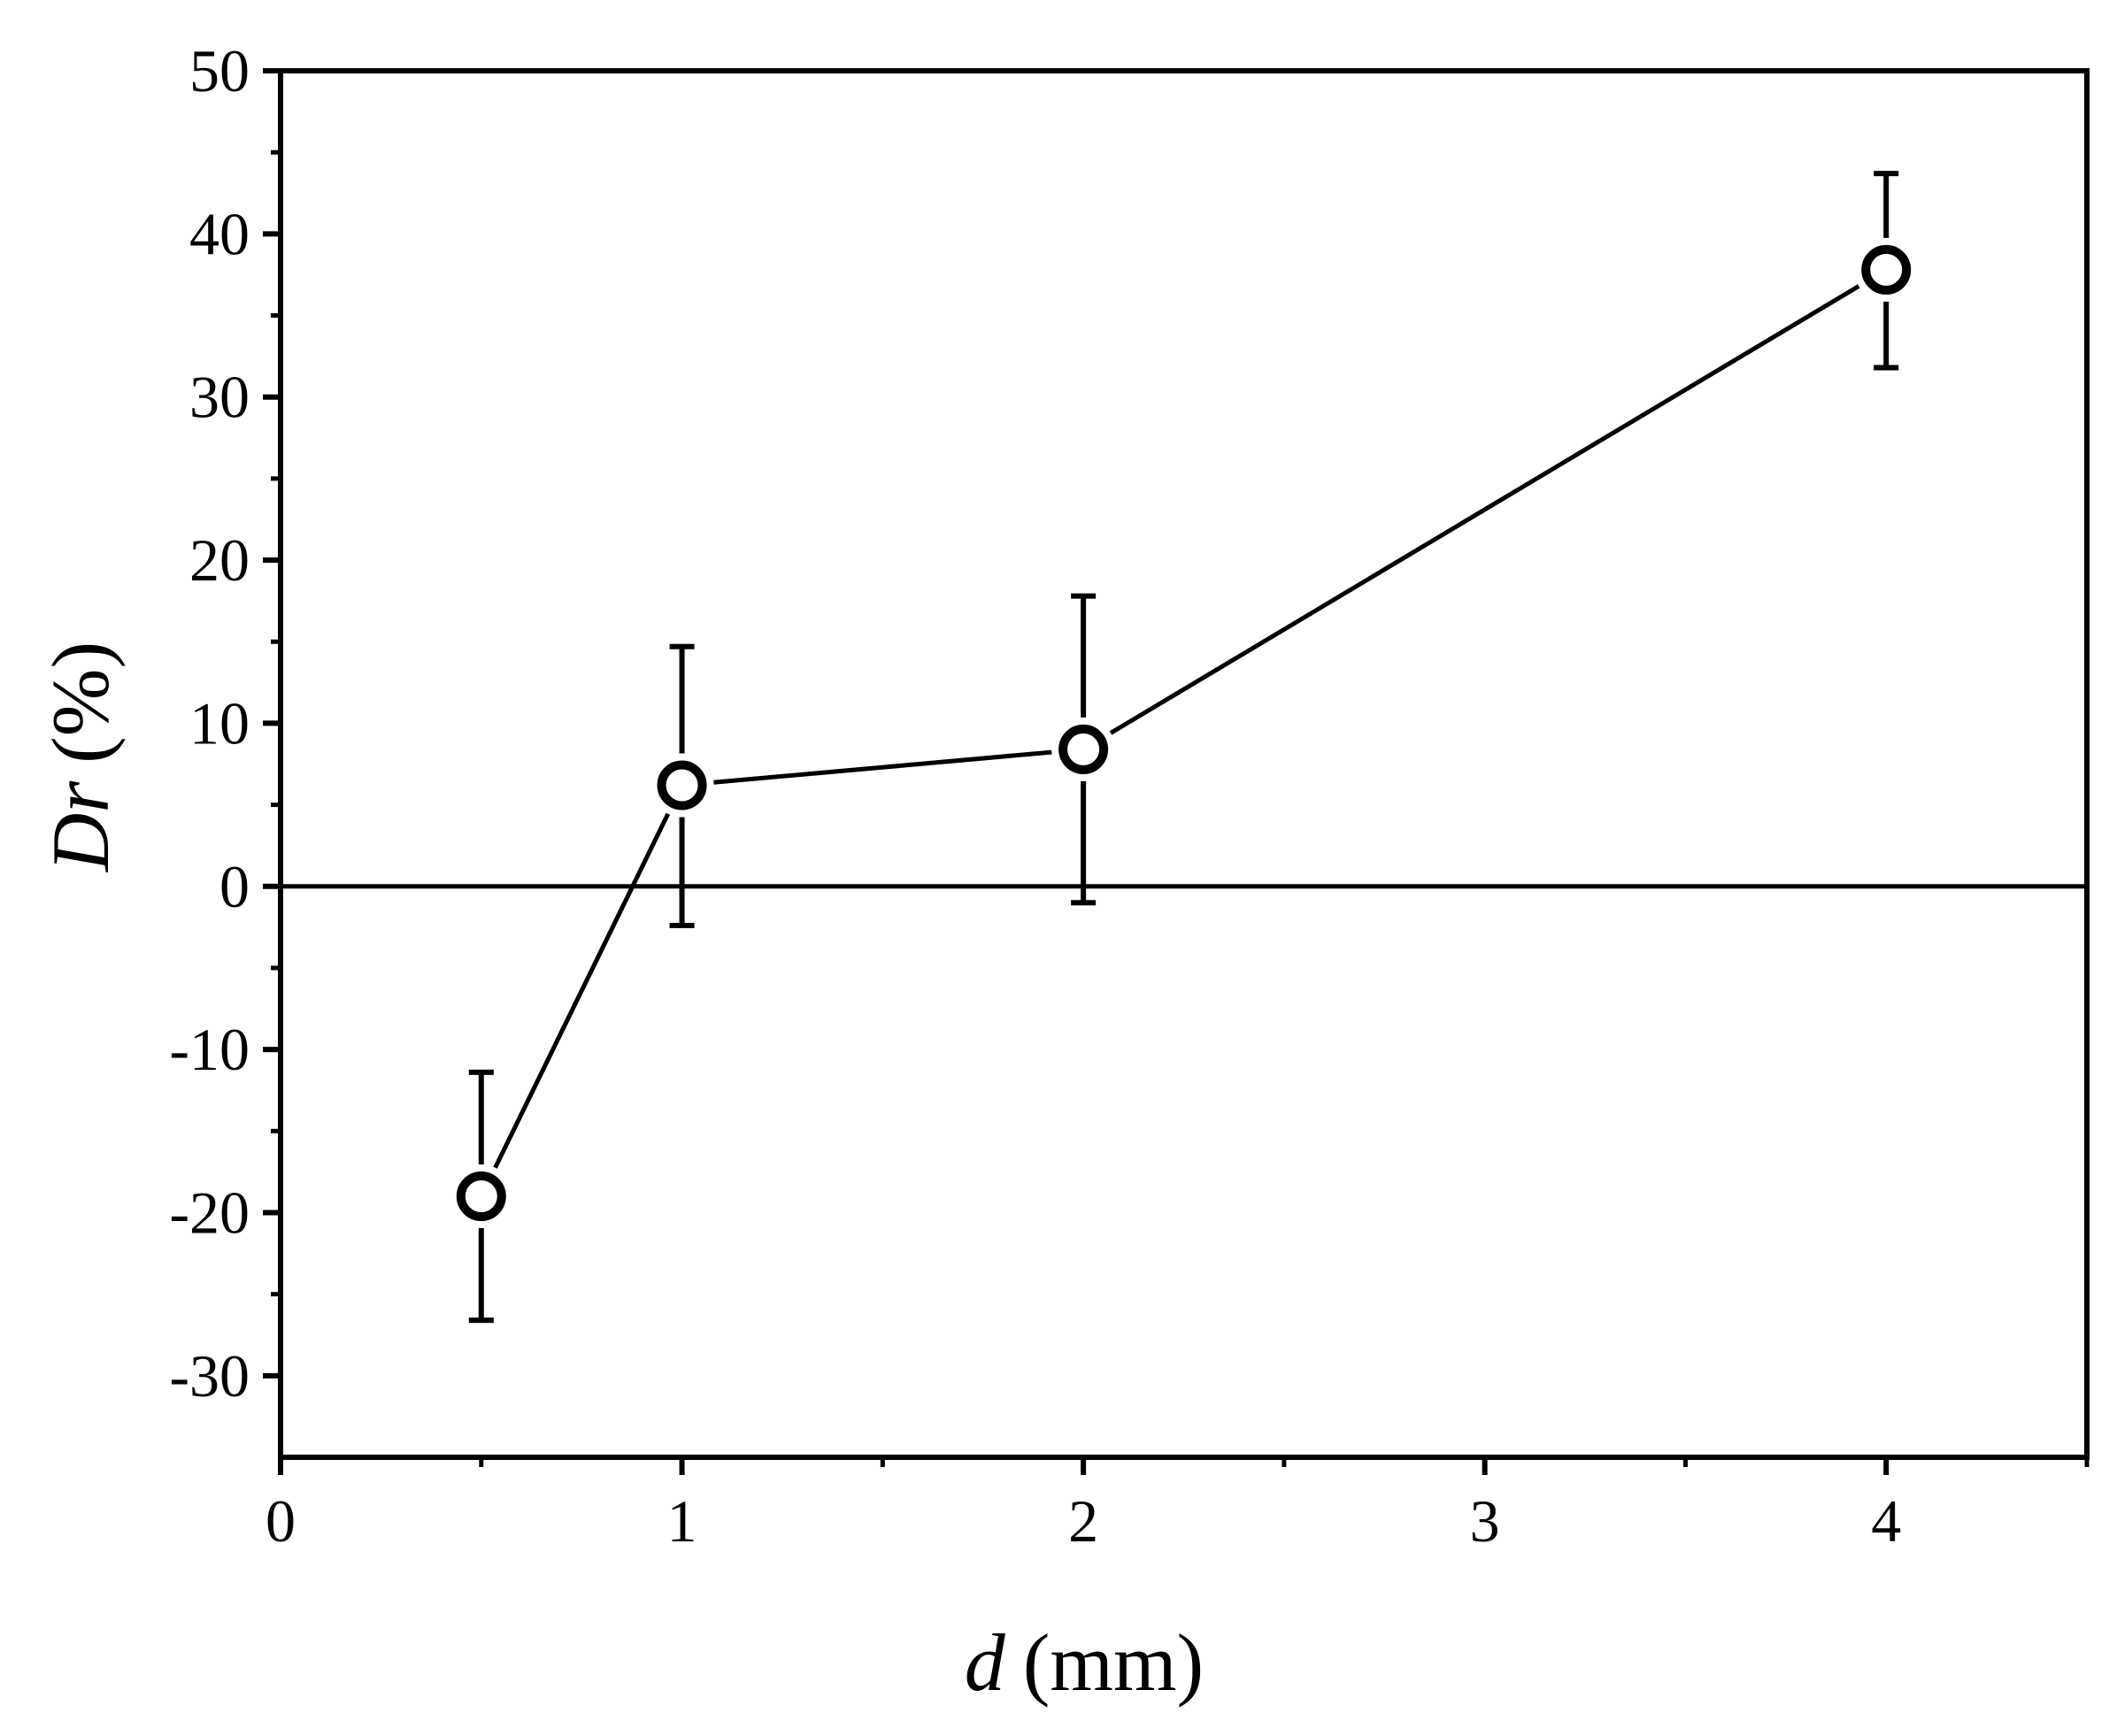 The height and width of the screenshot is (1736, 2109). What do you see at coordinates (234, 886) in the screenshot?
I see `y-tick-label: 0` at bounding box center [234, 886].